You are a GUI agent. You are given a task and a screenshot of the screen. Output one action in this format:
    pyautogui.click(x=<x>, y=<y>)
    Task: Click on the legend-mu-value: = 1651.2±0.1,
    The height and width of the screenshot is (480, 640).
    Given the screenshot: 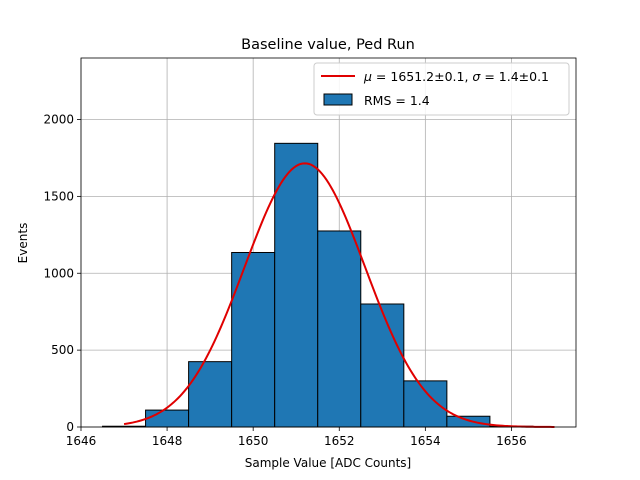 What is the action you would take?
    pyautogui.click(x=422, y=76)
    